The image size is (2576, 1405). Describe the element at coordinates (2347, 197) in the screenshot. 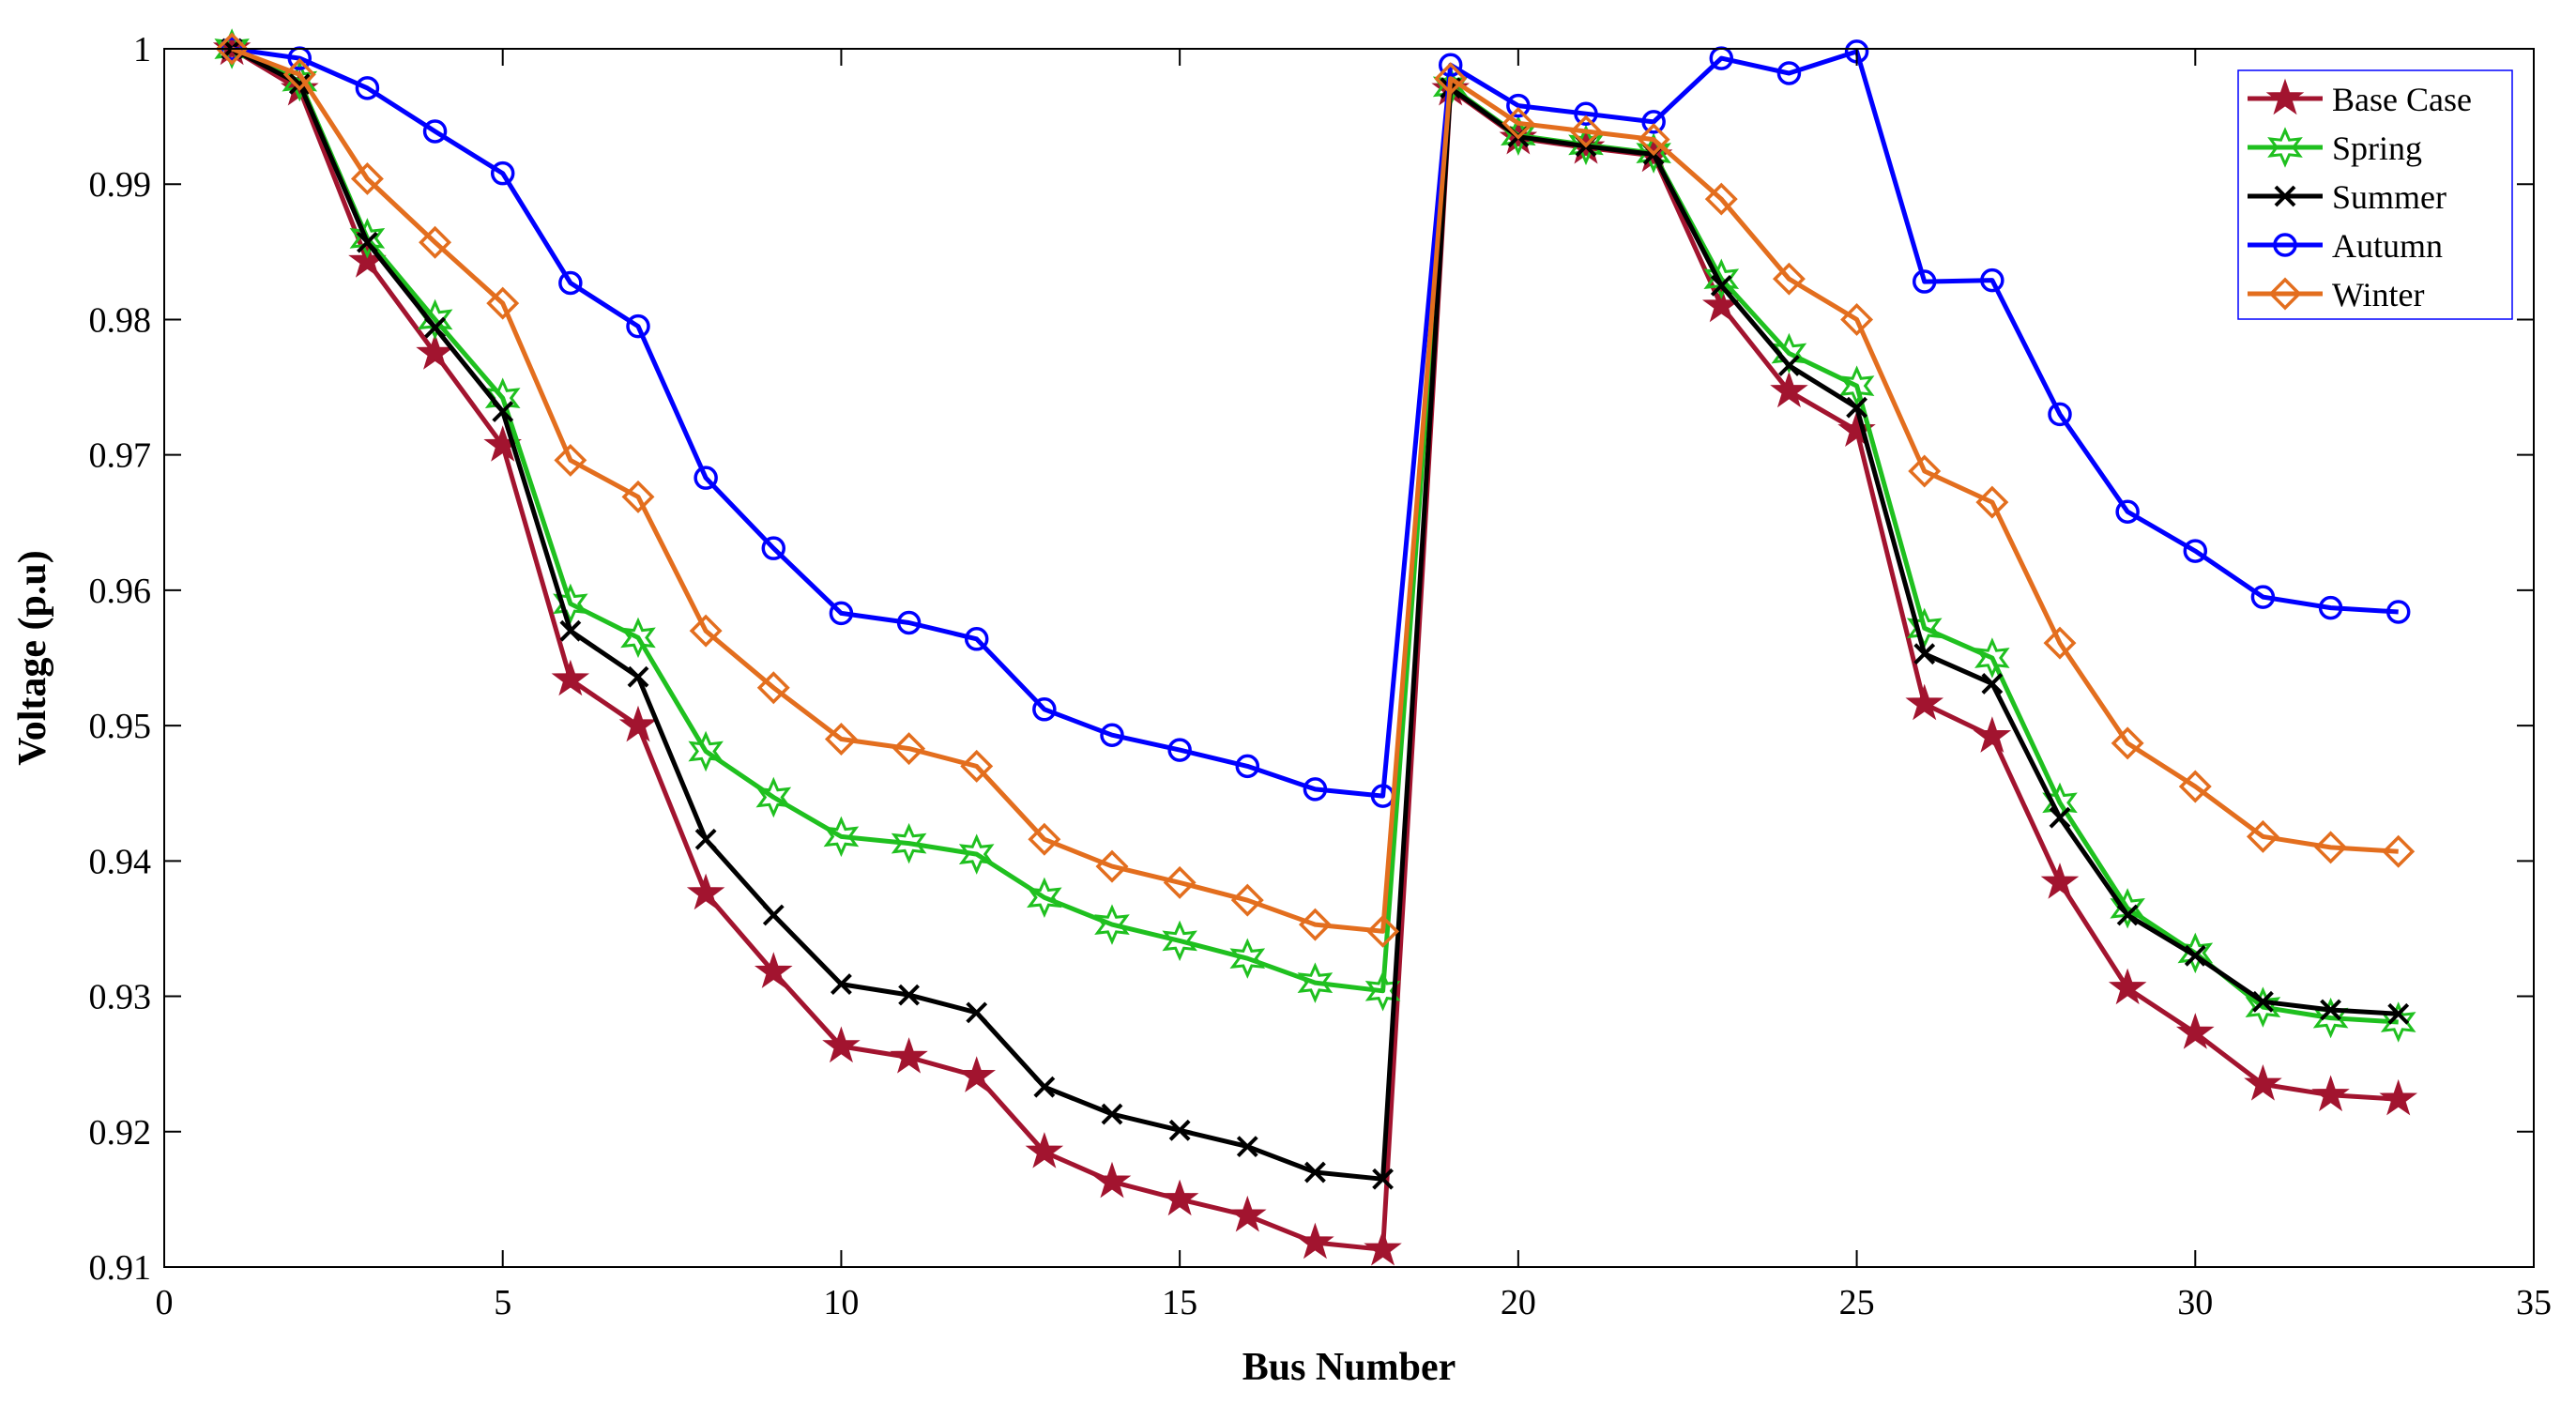

I see `legend-item-summer: Summer` at that location.